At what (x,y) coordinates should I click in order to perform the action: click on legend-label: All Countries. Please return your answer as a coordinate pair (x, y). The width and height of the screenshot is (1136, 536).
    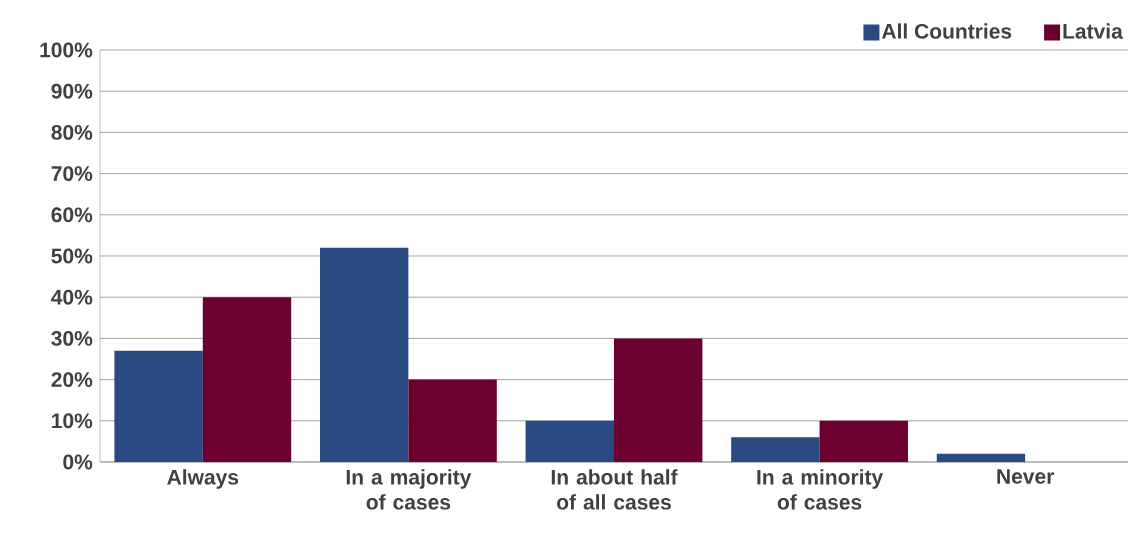
    Looking at the image, I should click on (946, 31).